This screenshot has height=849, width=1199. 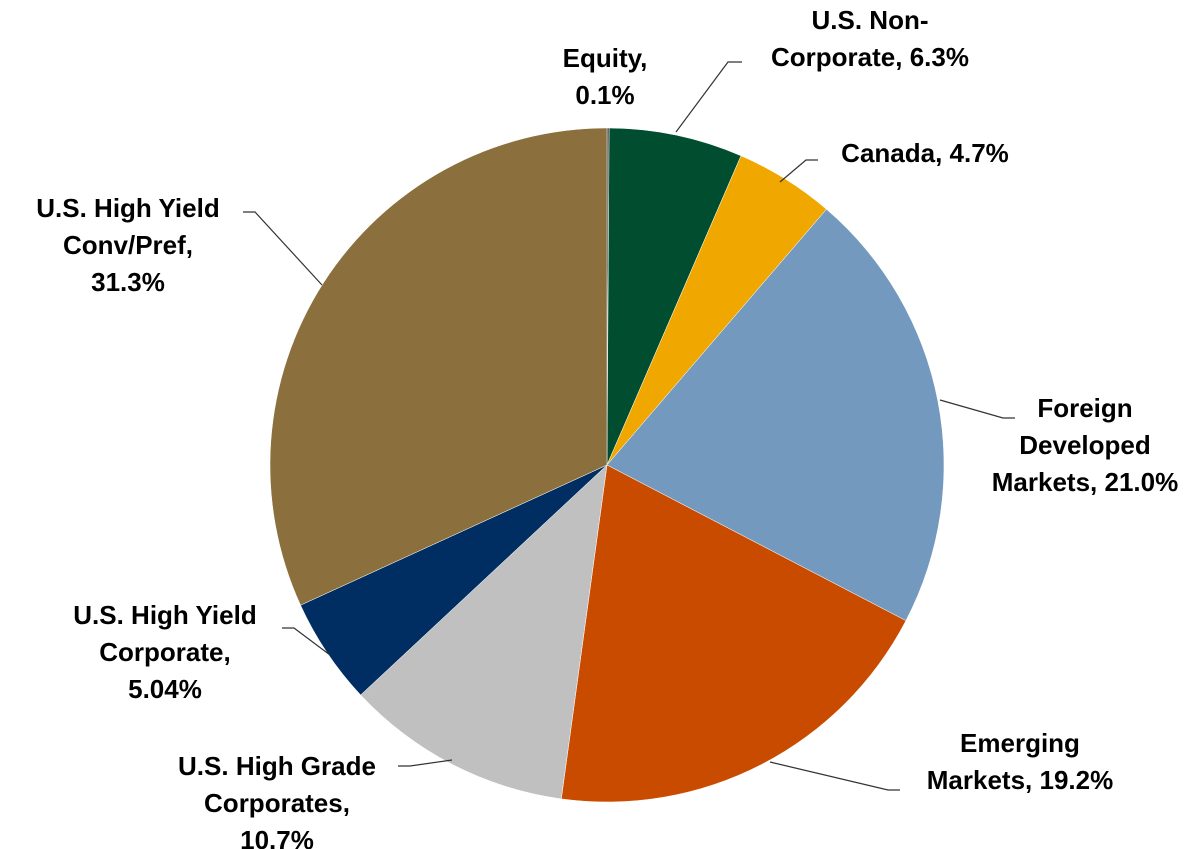 I want to click on slice-label: Corporates,, so click(x=277, y=803).